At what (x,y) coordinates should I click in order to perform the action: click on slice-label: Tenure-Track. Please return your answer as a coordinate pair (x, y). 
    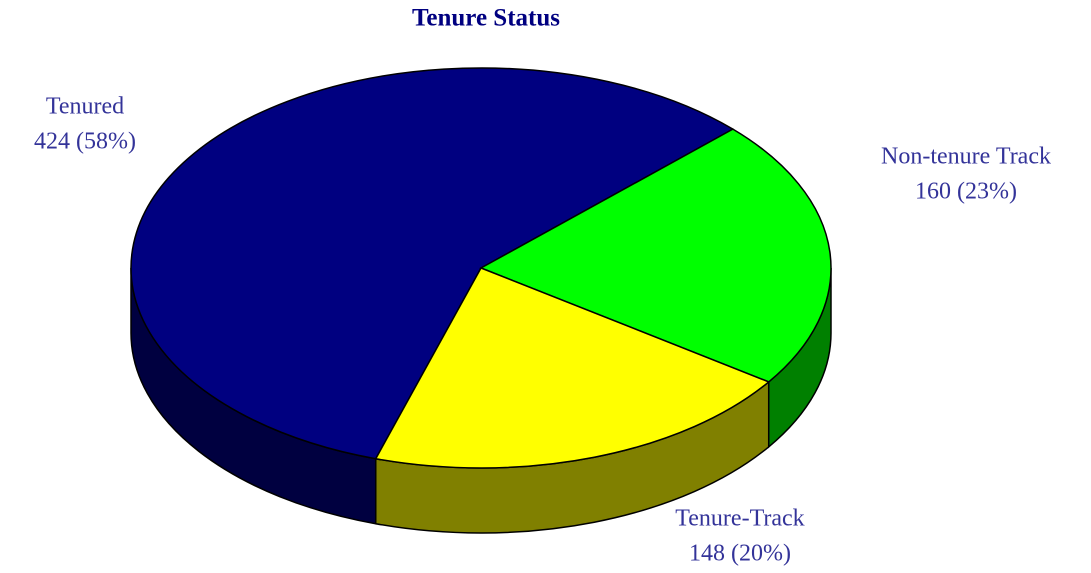
    Looking at the image, I should click on (739, 519).